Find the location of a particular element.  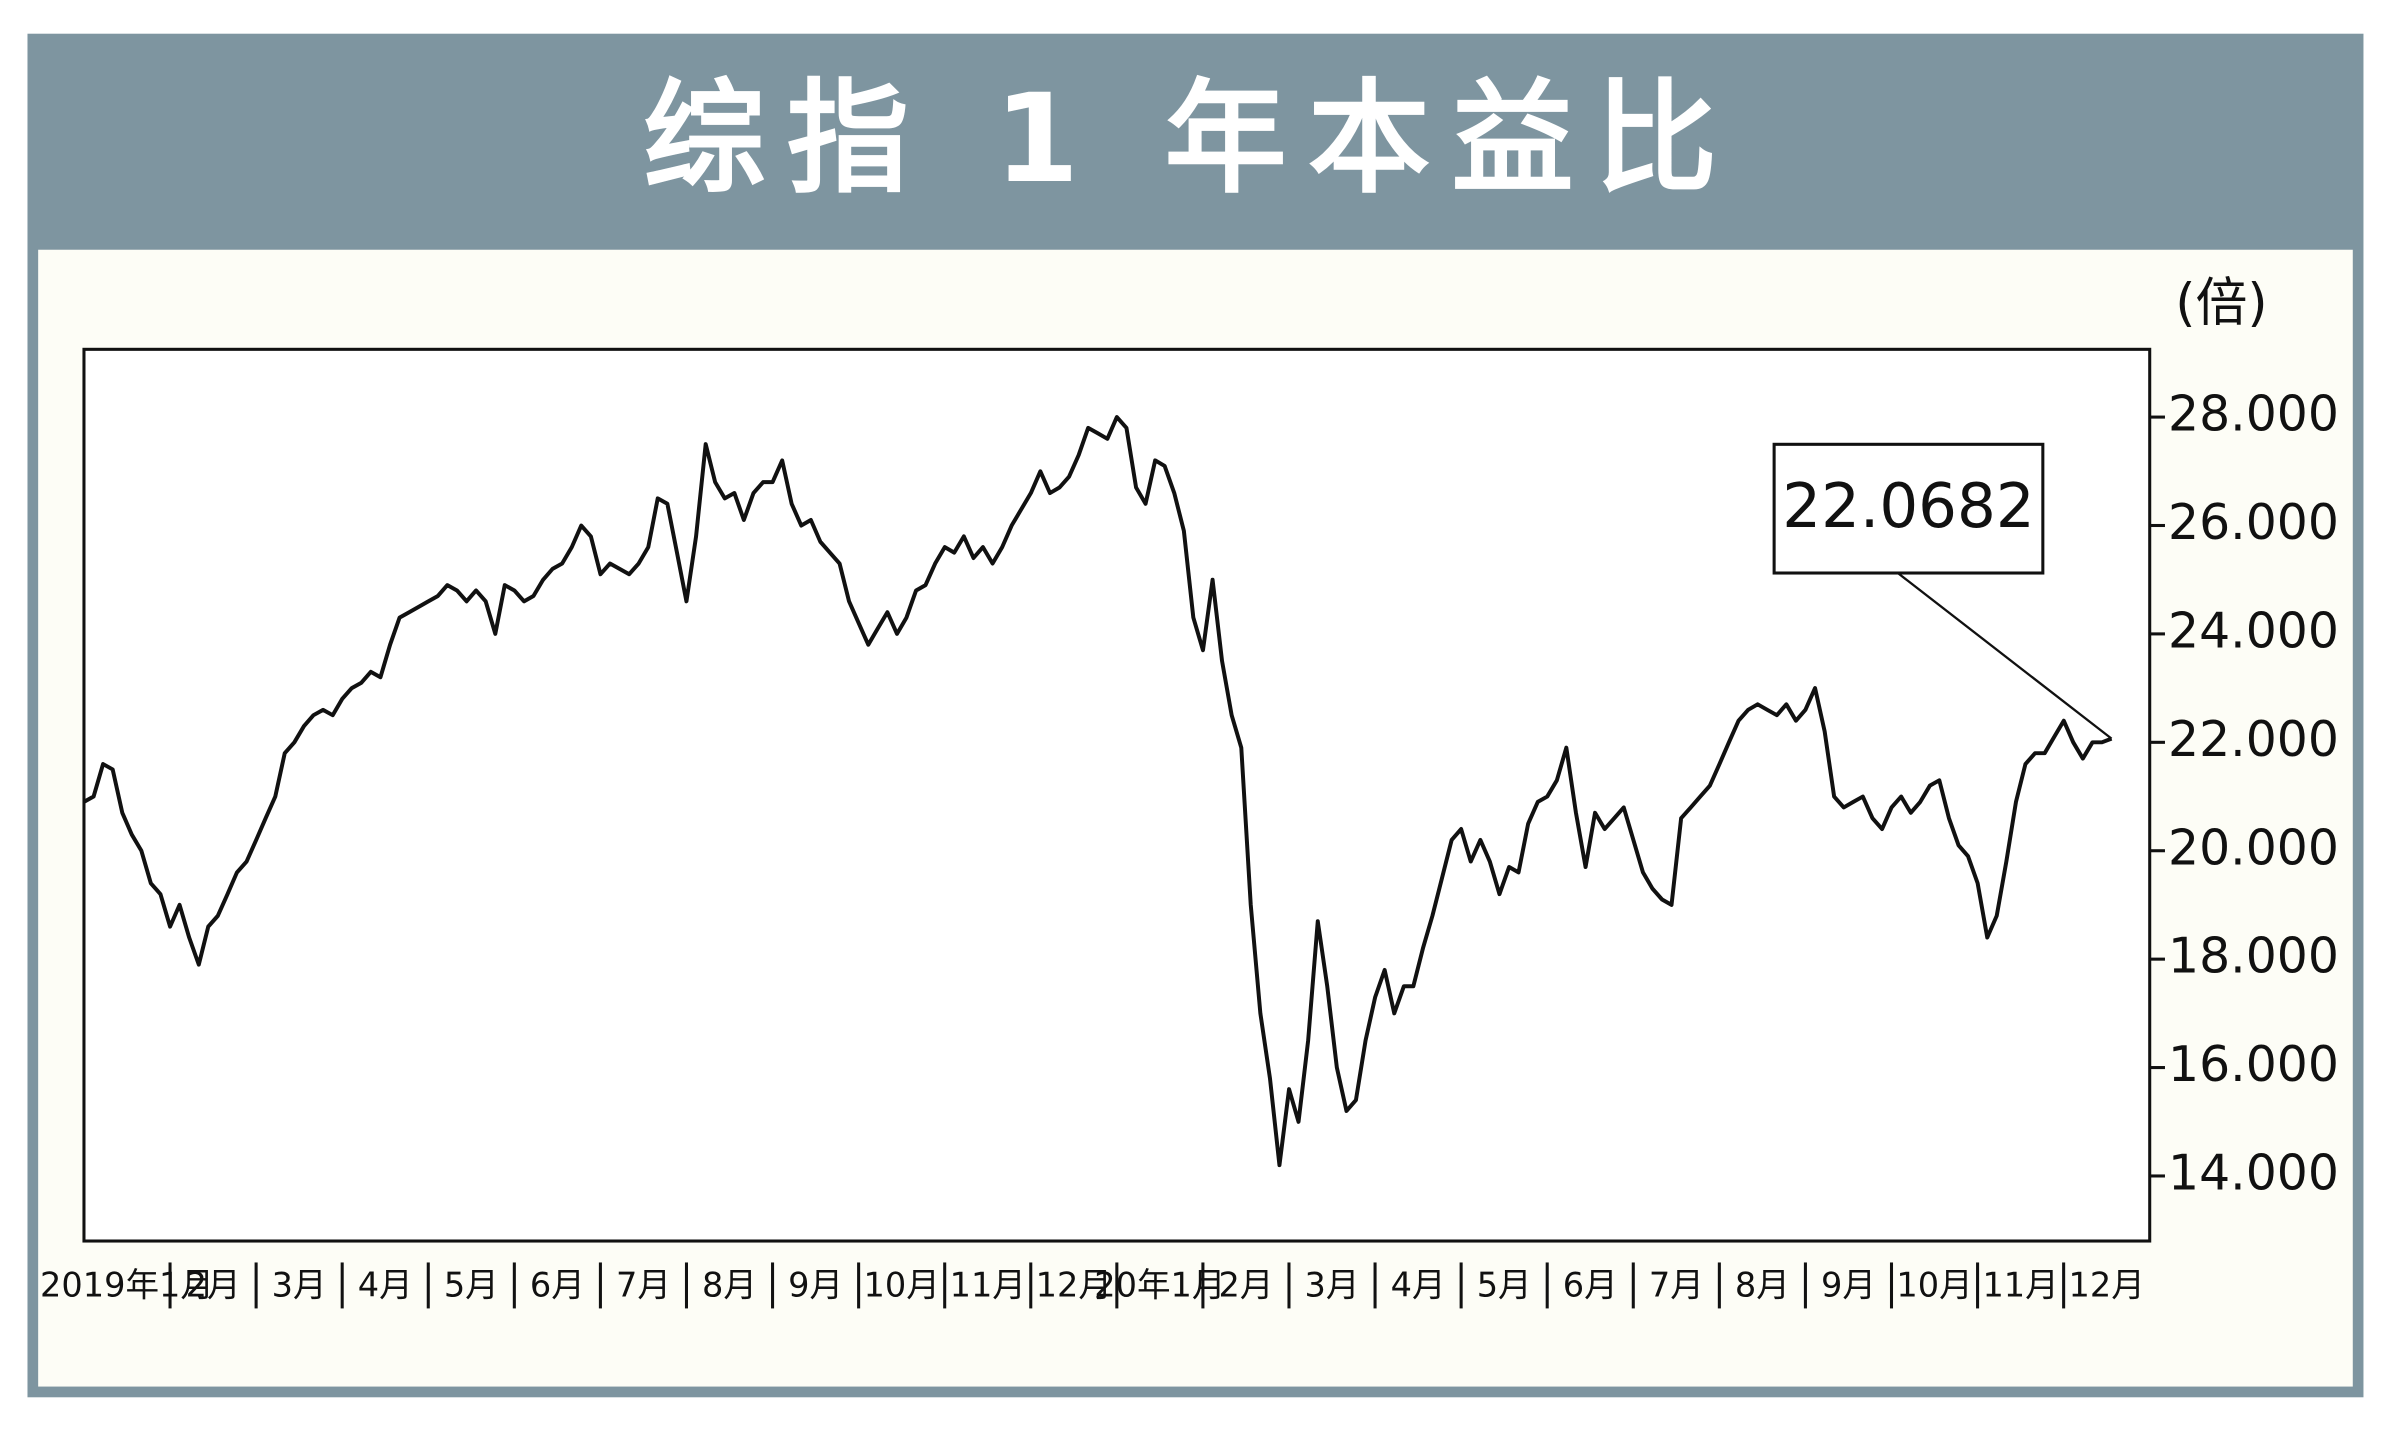

x-tick-label: 20年1月 is located at coordinates (1159, 1284).